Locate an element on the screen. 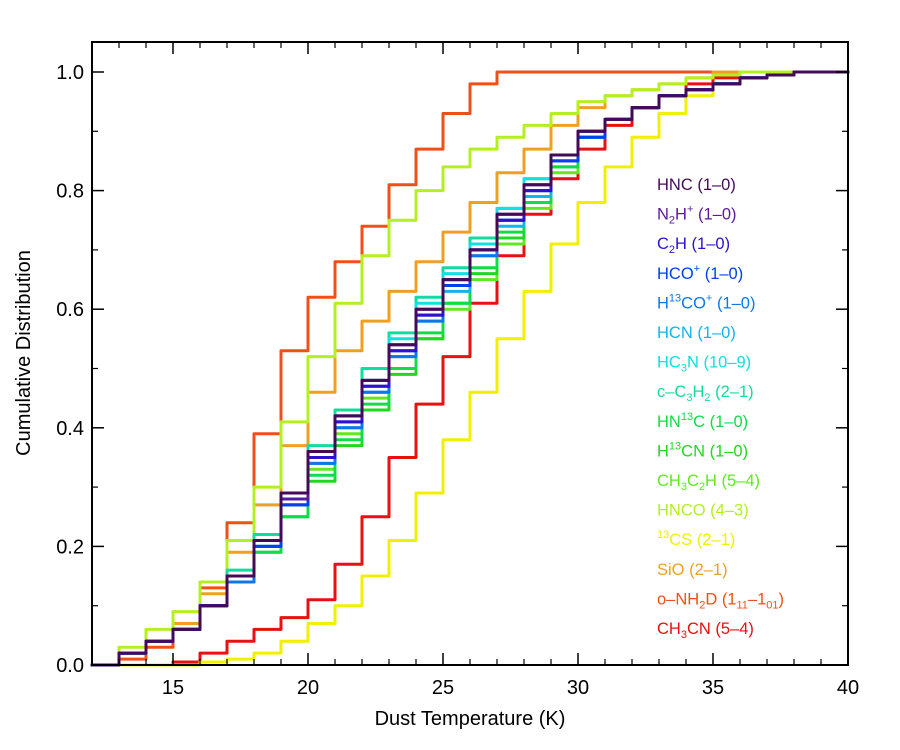 The width and height of the screenshot is (900, 750). legend-entry-7: c–C3​H2​ (2–1) is located at coordinates (705, 393).